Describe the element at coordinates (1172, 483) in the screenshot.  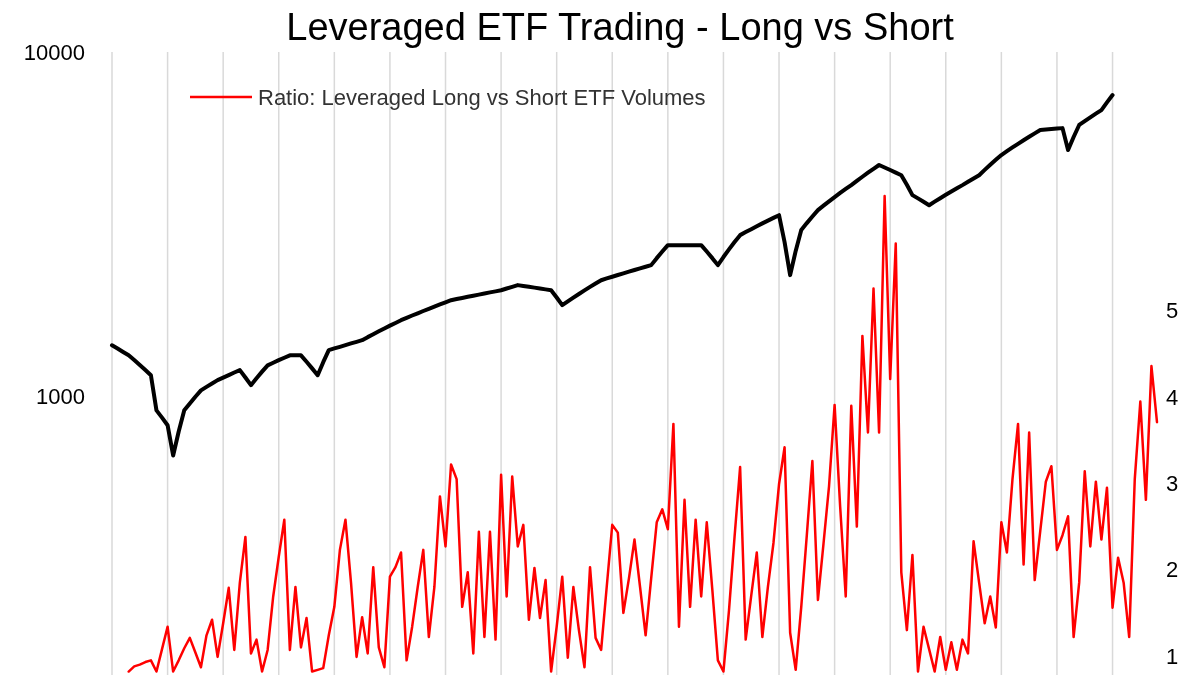
I see `y2-tick-label: 3` at that location.